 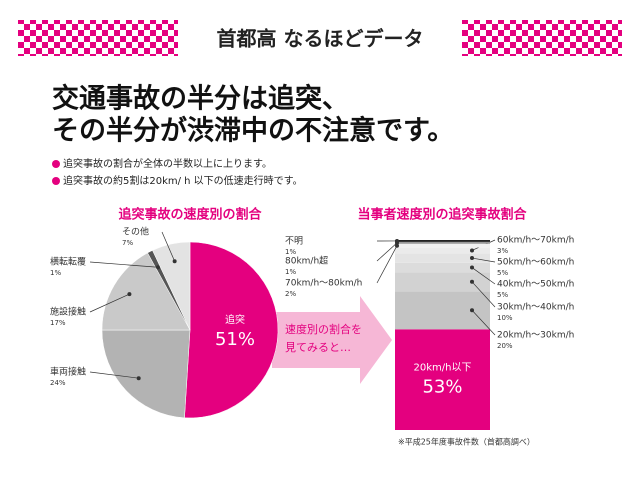 I want to click on slice-value: 24%, so click(x=58, y=383).